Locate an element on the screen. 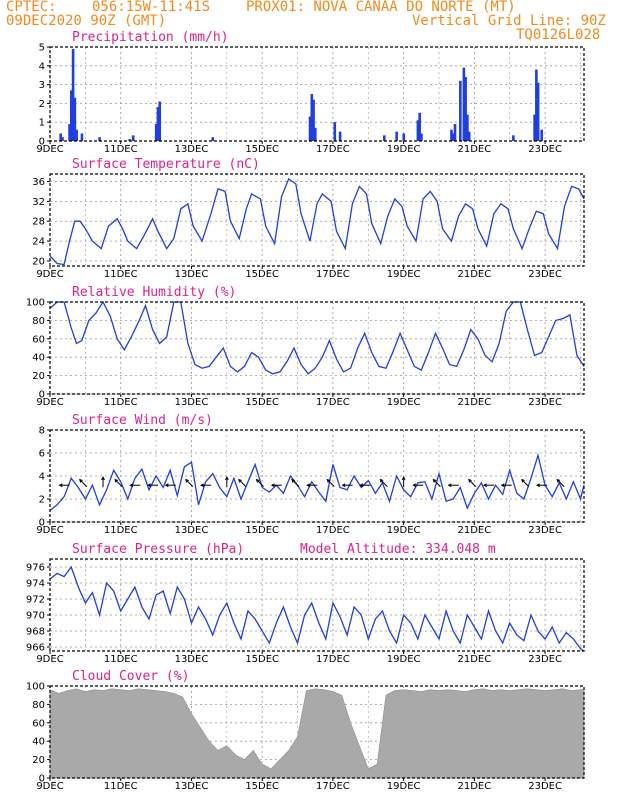  cloud-xtick-label: 17DEC is located at coordinates (333, 786).